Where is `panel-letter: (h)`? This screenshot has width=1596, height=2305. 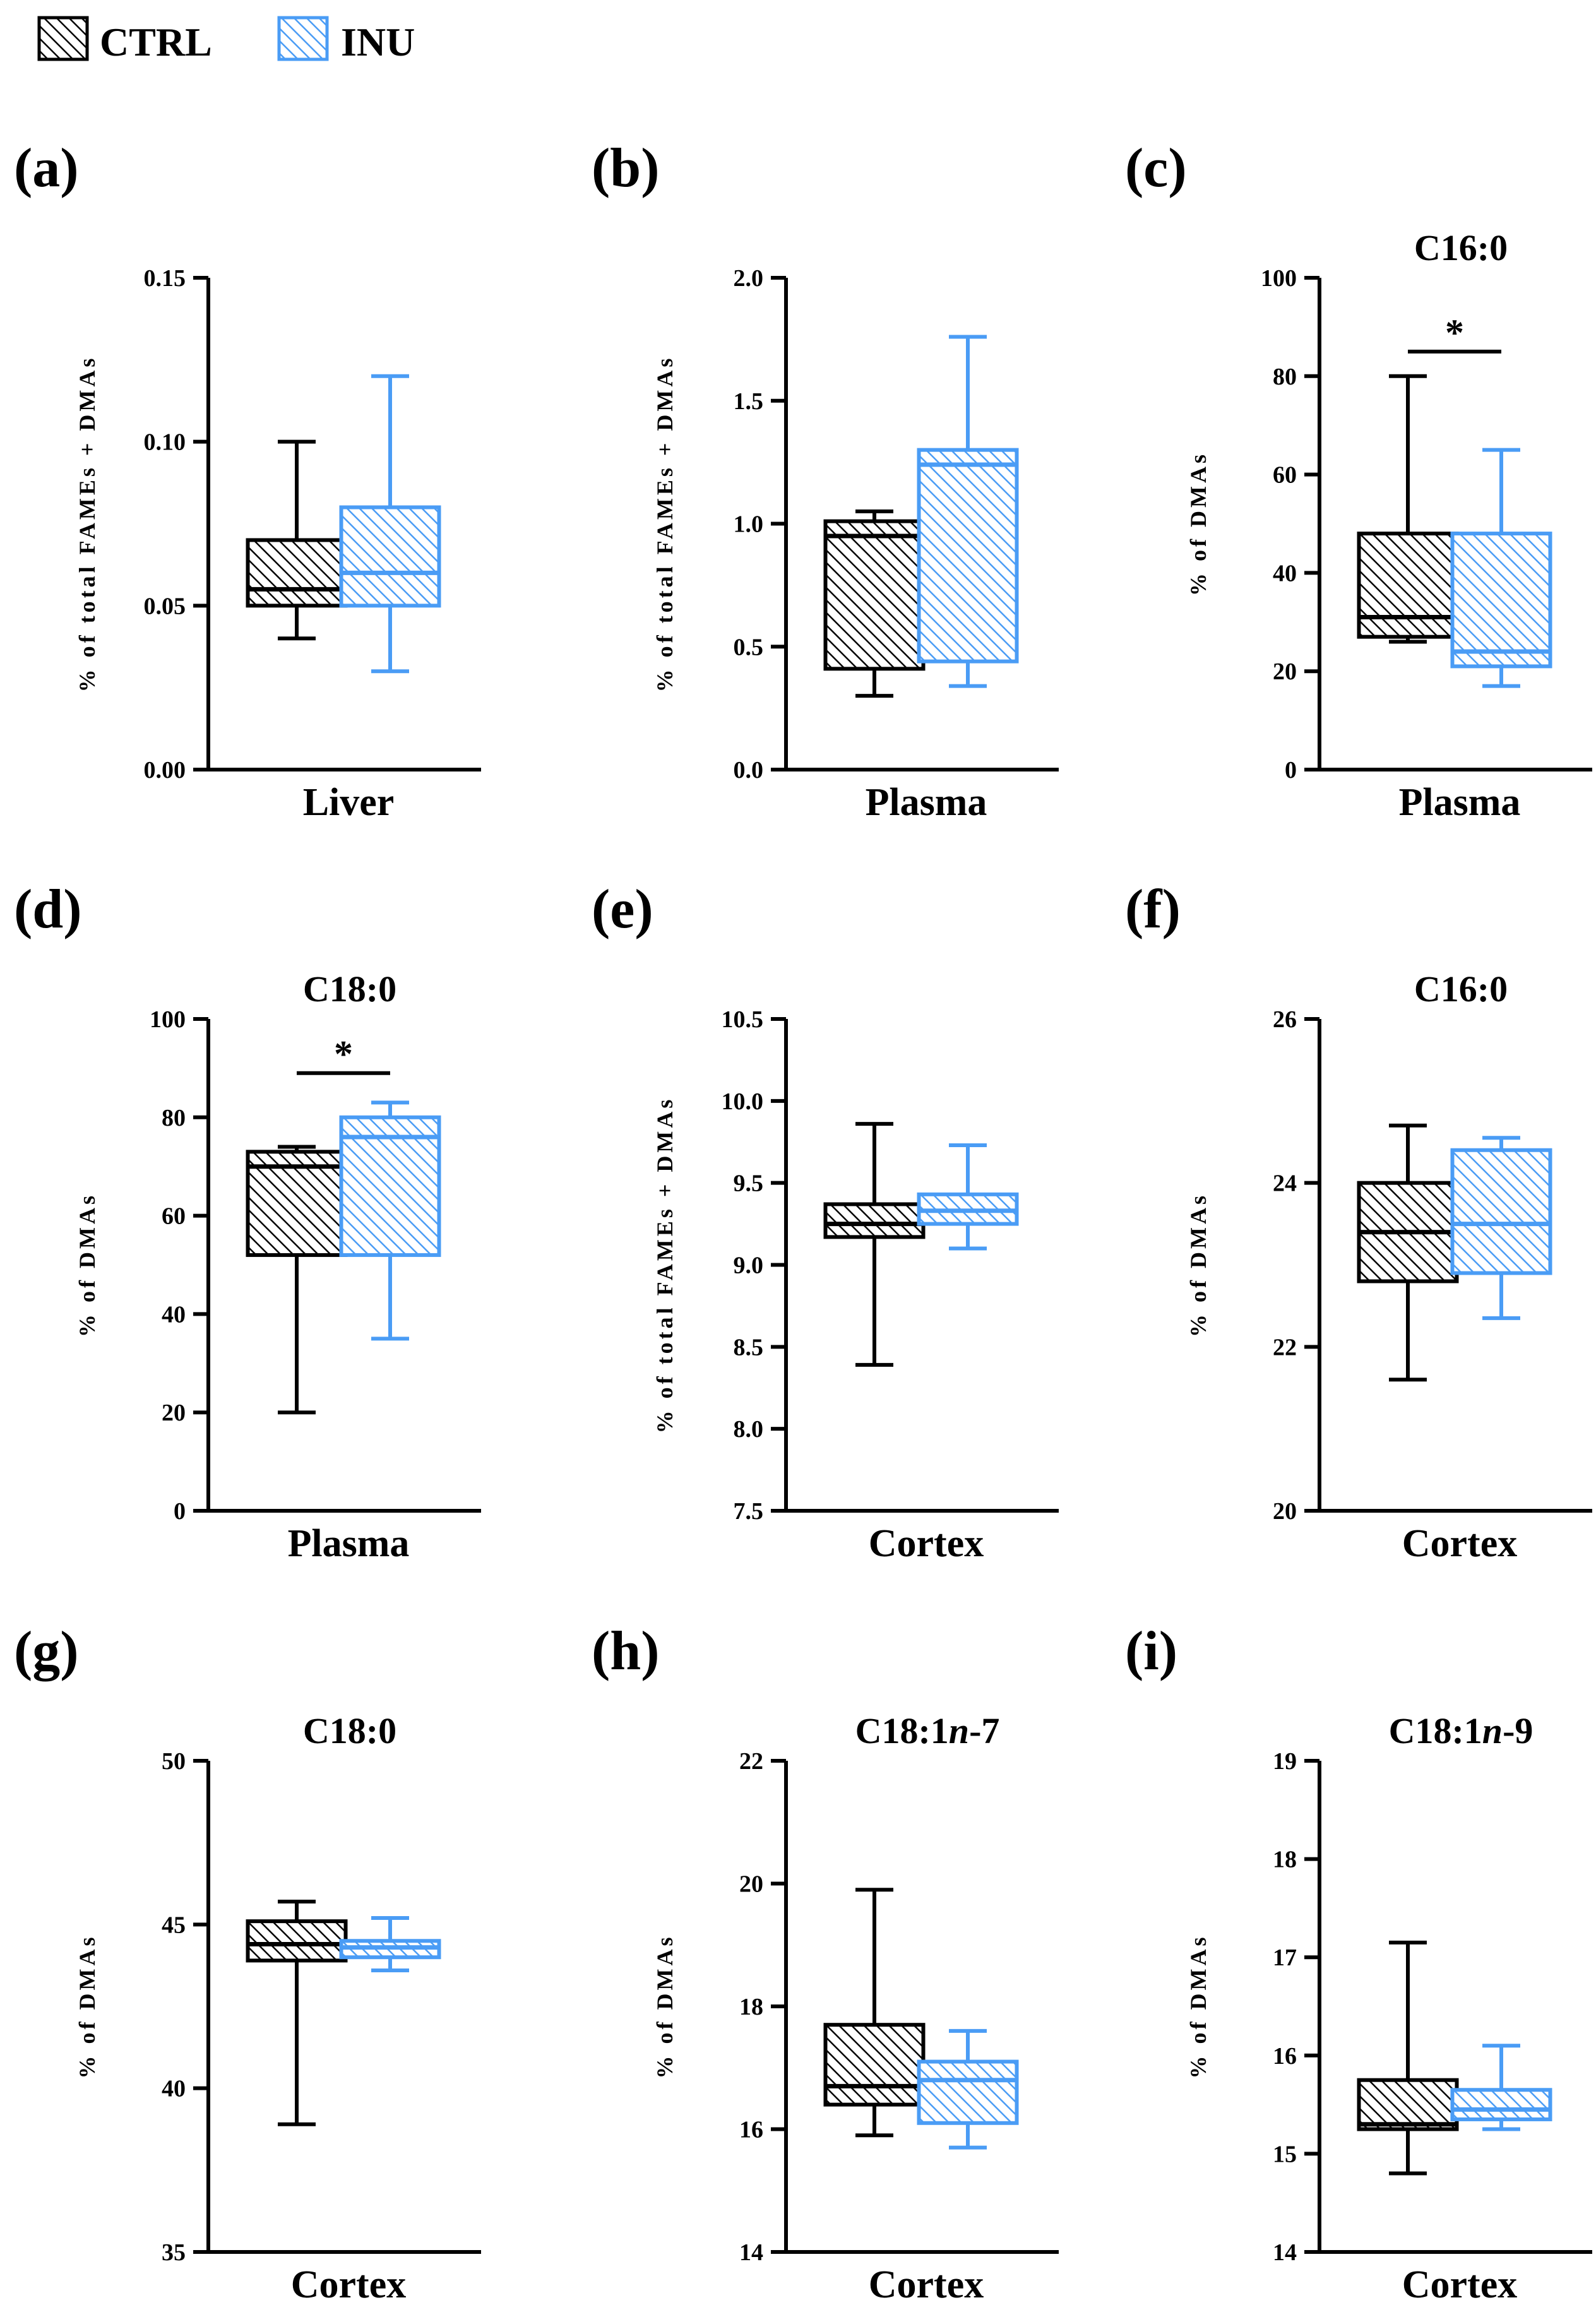
panel-letter: (h) is located at coordinates (626, 1652).